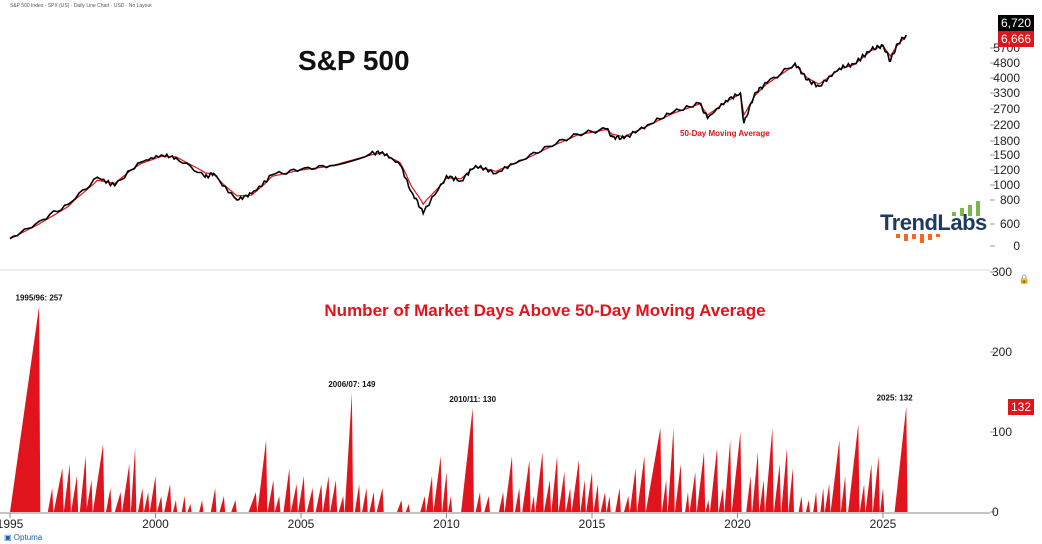 The image size is (1042, 544). Describe the element at coordinates (1006, 109) in the screenshot. I see `price-tick-label: 2700` at that location.